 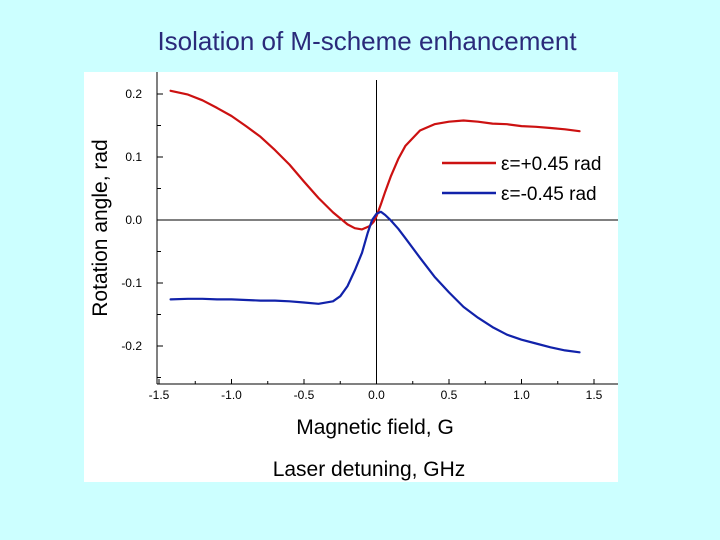 What do you see at coordinates (551, 164) in the screenshot?
I see `legend-label-positive: ε=+0.45 rad` at bounding box center [551, 164].